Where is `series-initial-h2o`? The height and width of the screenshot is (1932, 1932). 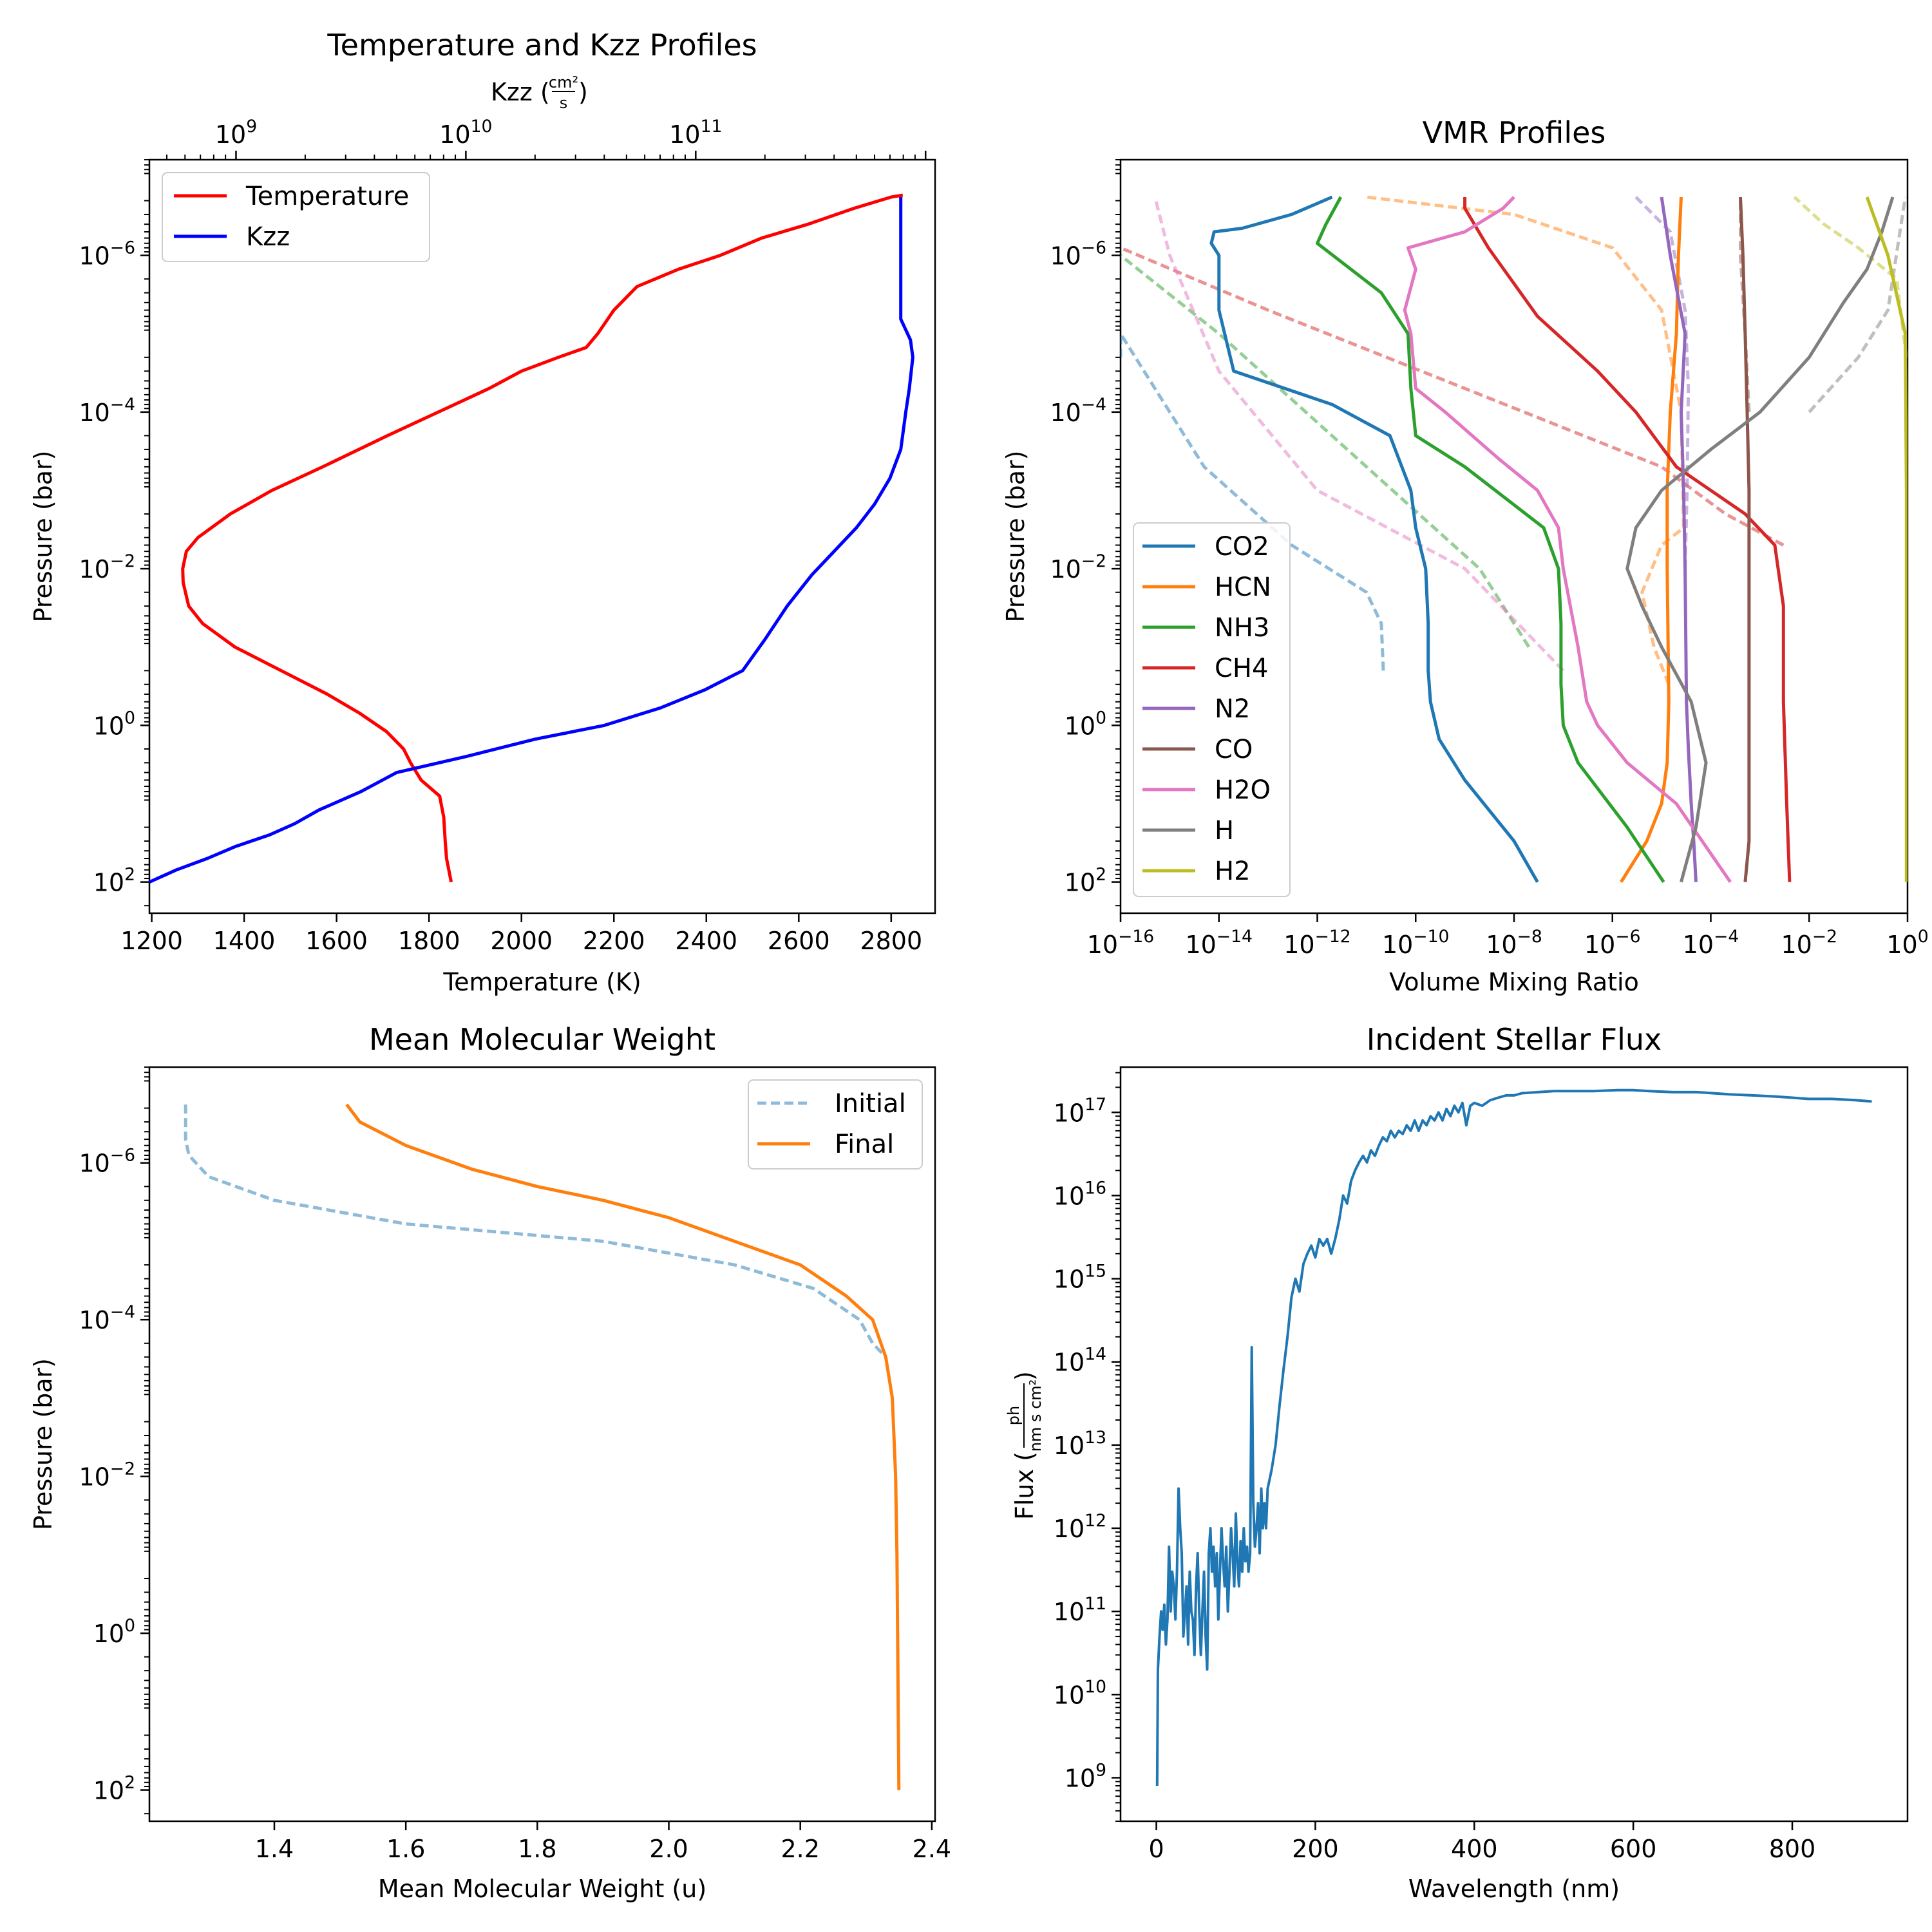 series-initial-h2o is located at coordinates (1359, 434).